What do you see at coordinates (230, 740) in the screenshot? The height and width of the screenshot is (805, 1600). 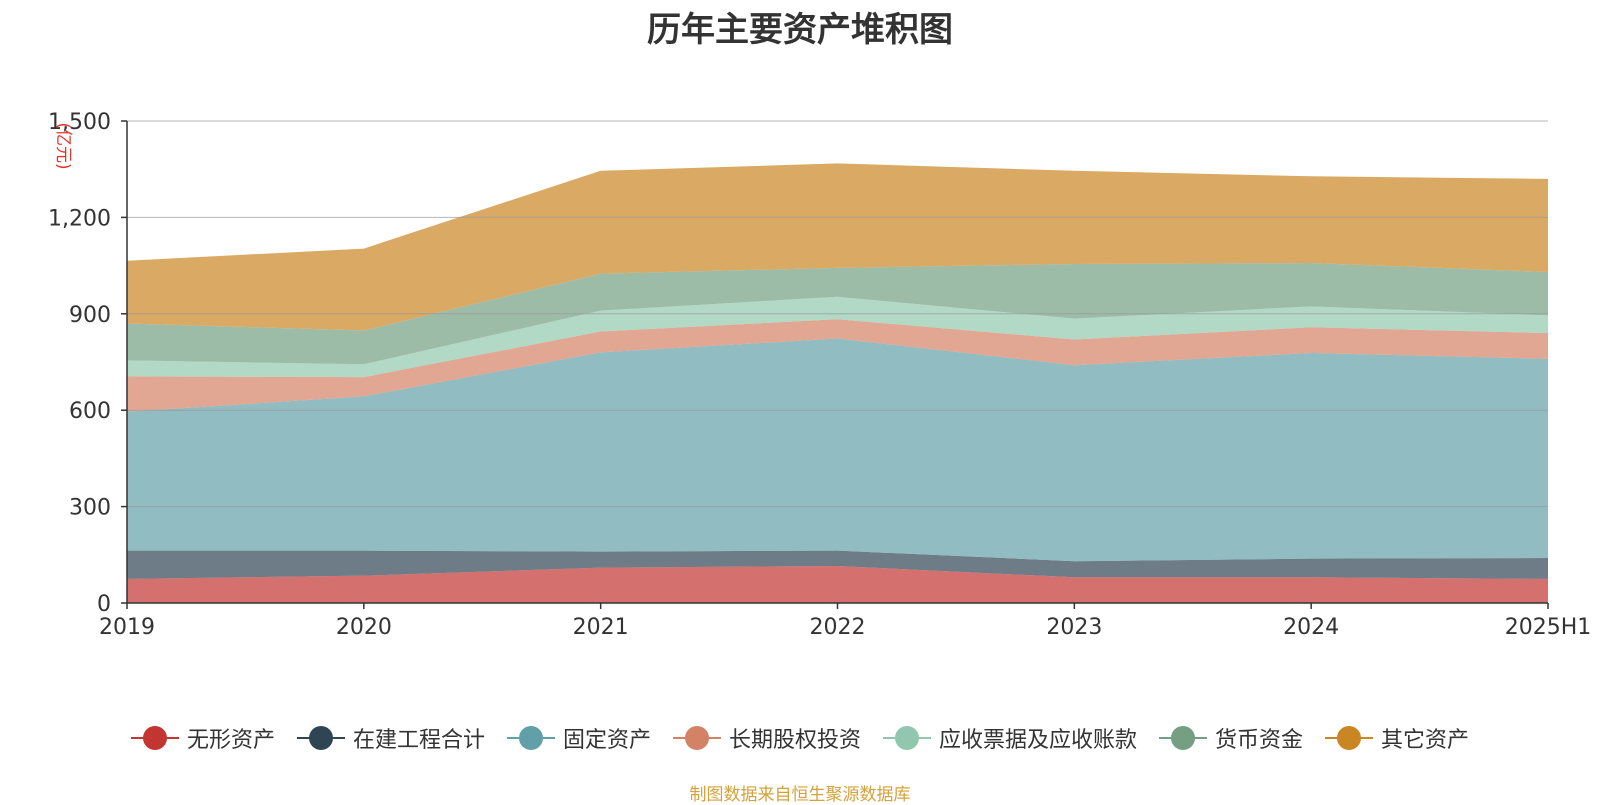 I see `legend-label: 无形资产` at bounding box center [230, 740].